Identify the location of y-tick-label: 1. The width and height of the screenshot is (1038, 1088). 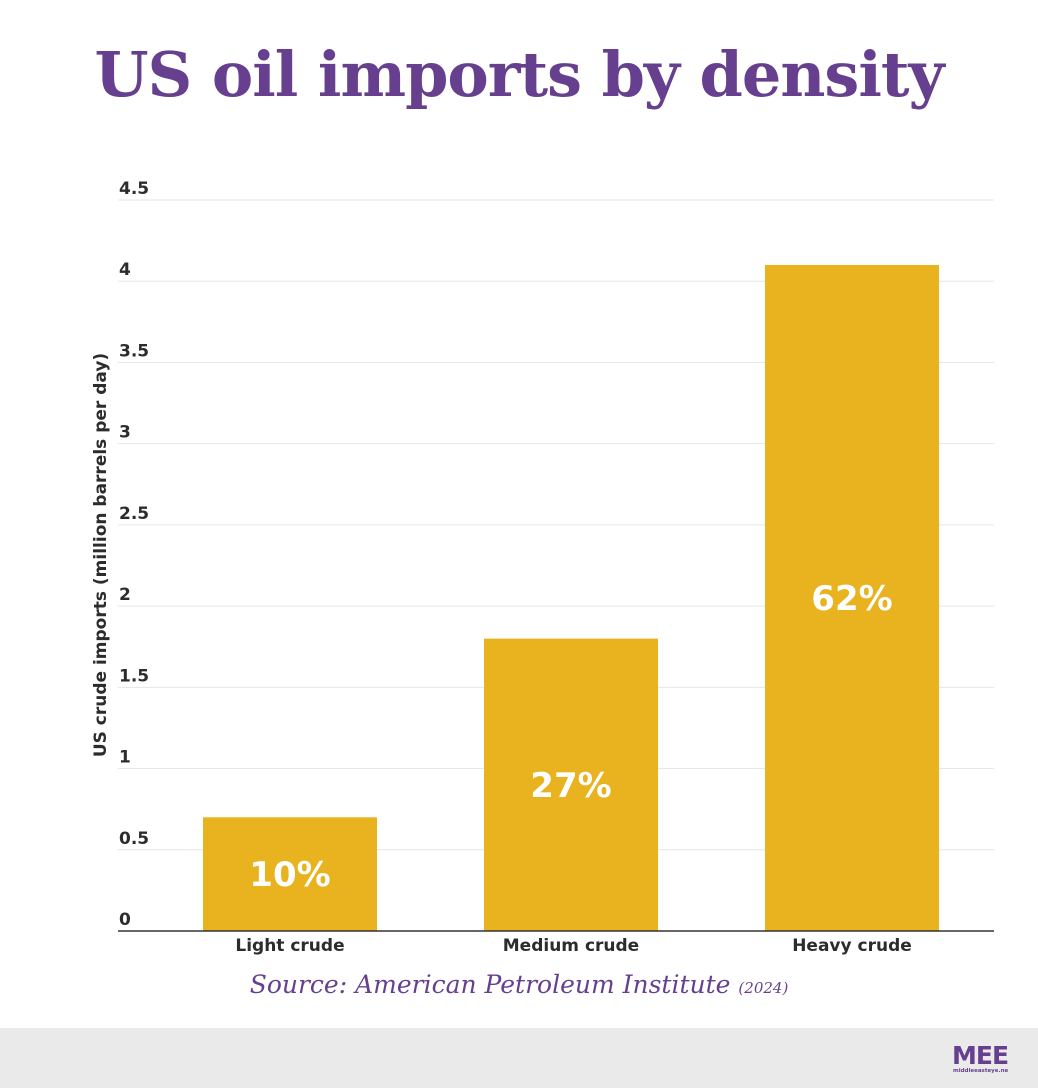
(125, 758).